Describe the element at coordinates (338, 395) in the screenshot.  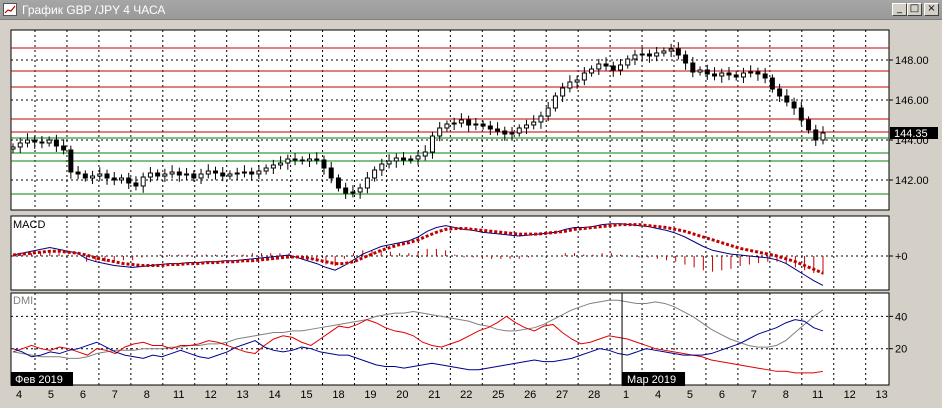
I see `x-axis-label: 18` at that location.